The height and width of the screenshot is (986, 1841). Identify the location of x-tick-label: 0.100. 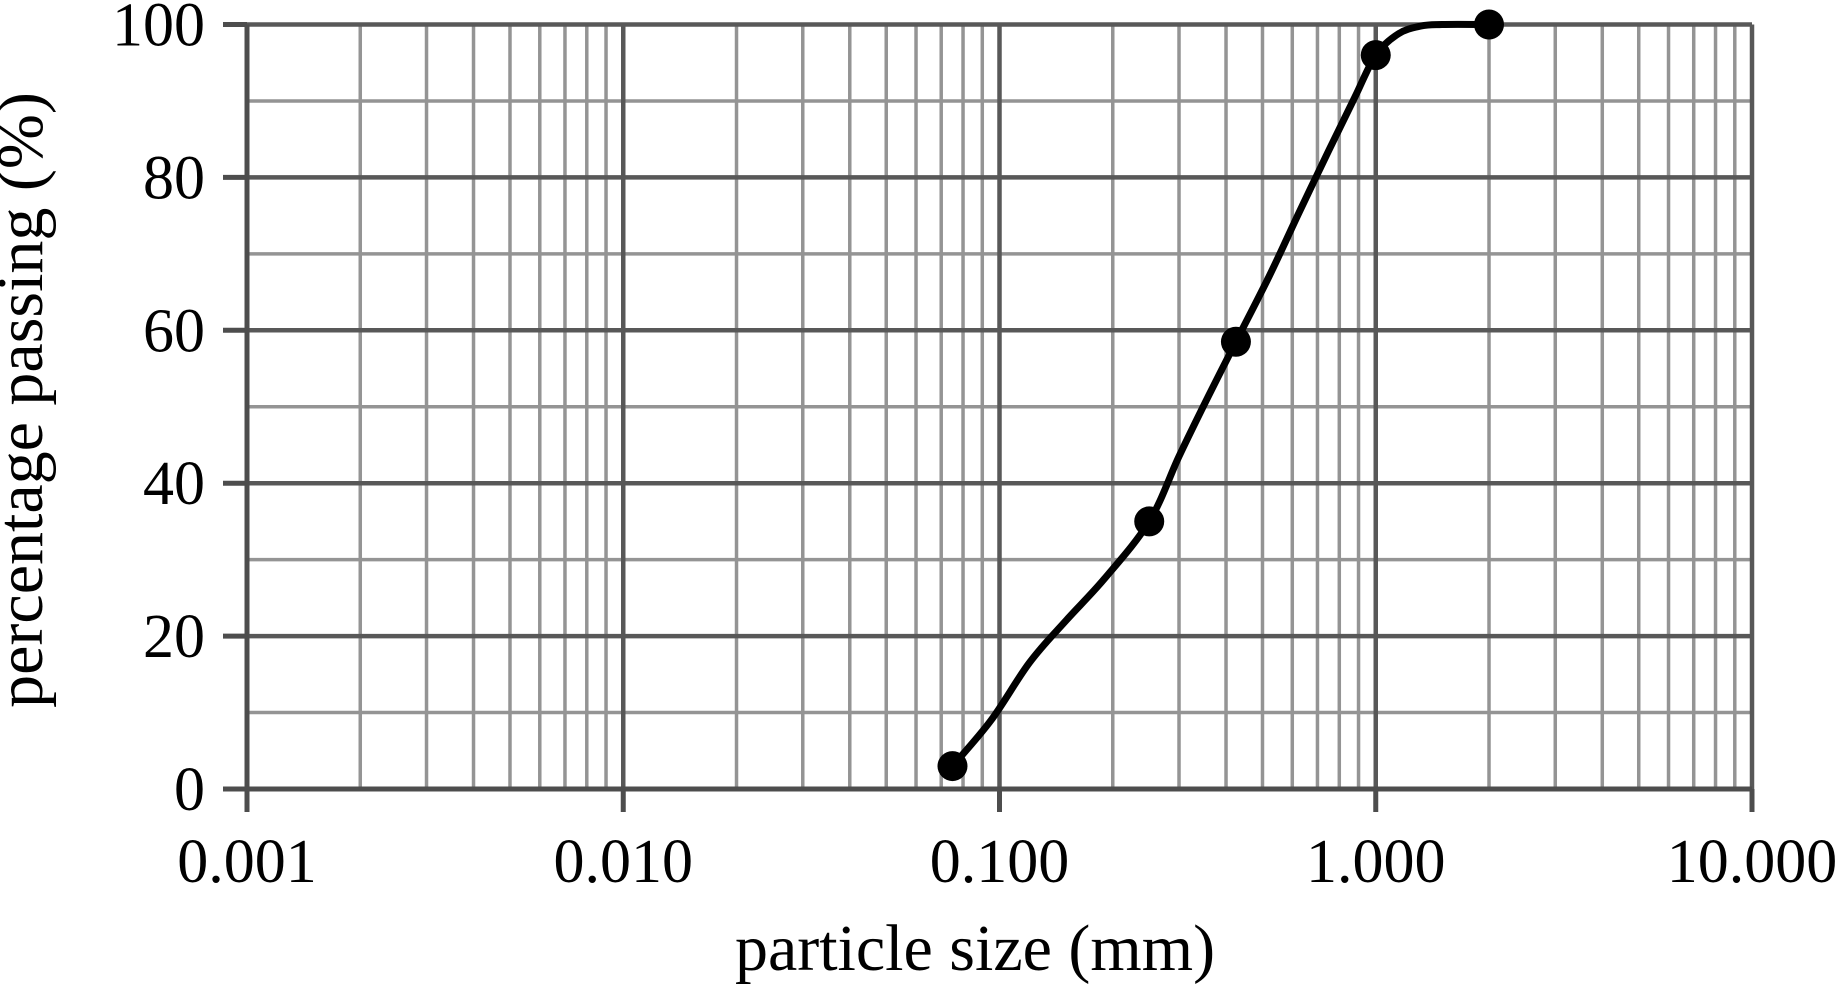
(1000, 862).